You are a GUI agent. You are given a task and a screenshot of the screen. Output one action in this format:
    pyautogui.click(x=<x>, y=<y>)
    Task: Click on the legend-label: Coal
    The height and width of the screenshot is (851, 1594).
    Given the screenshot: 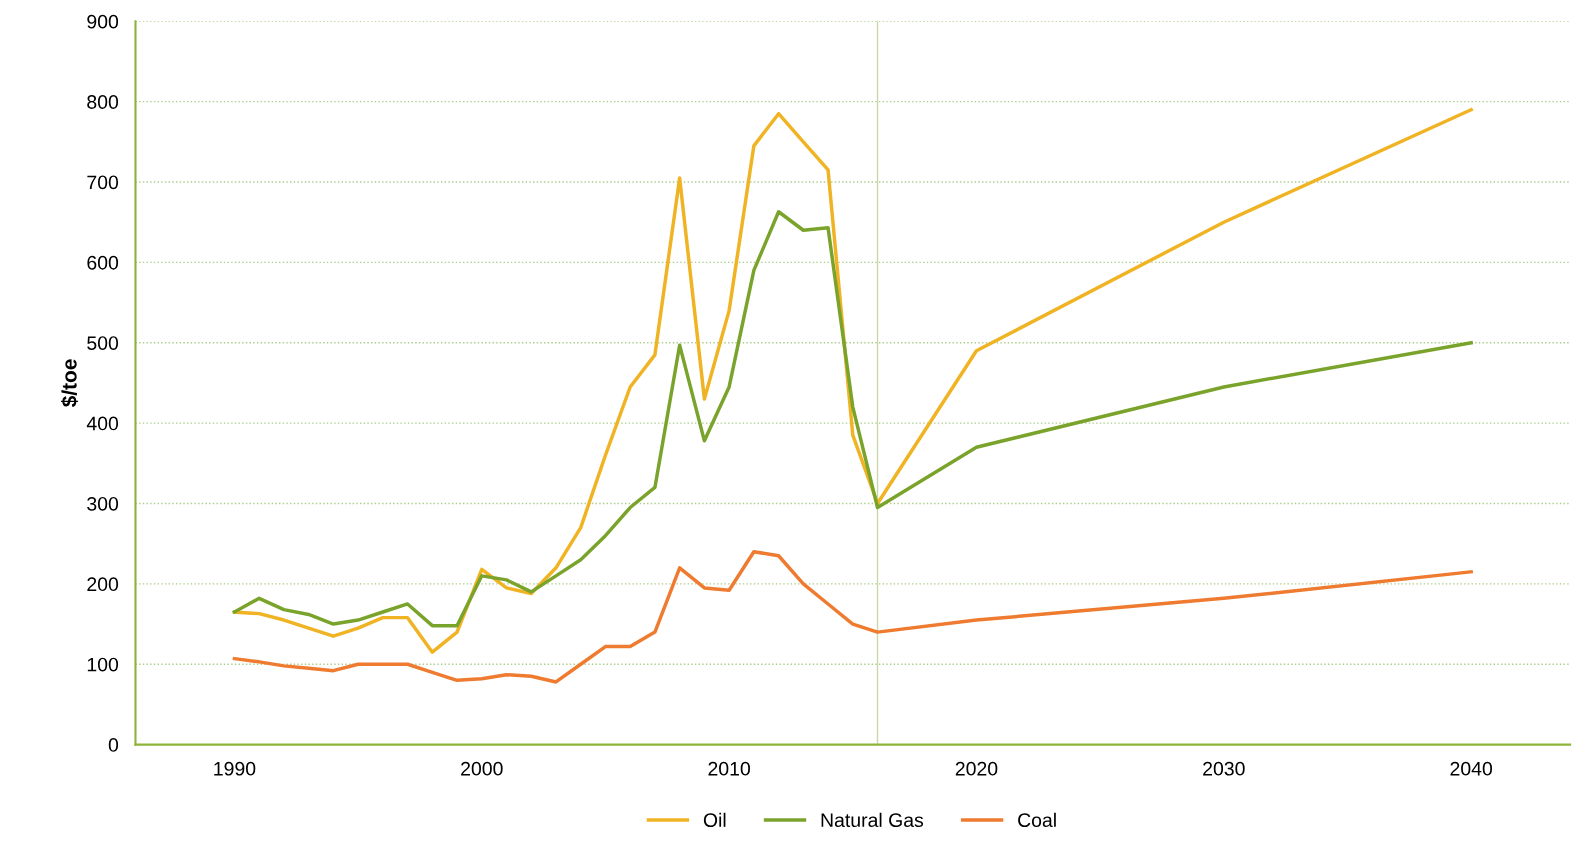 What is the action you would take?
    pyautogui.click(x=1037, y=820)
    